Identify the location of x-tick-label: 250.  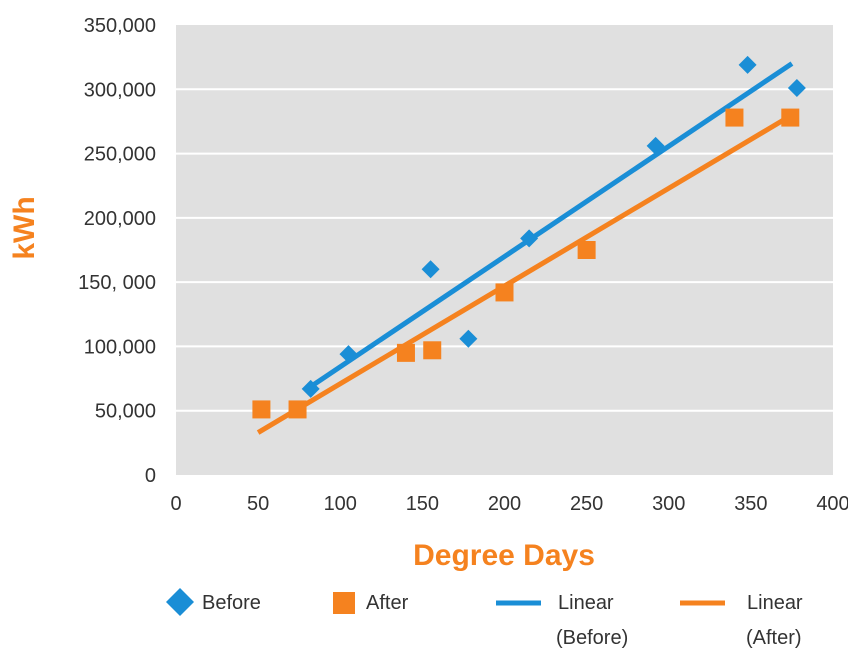
(586, 504).